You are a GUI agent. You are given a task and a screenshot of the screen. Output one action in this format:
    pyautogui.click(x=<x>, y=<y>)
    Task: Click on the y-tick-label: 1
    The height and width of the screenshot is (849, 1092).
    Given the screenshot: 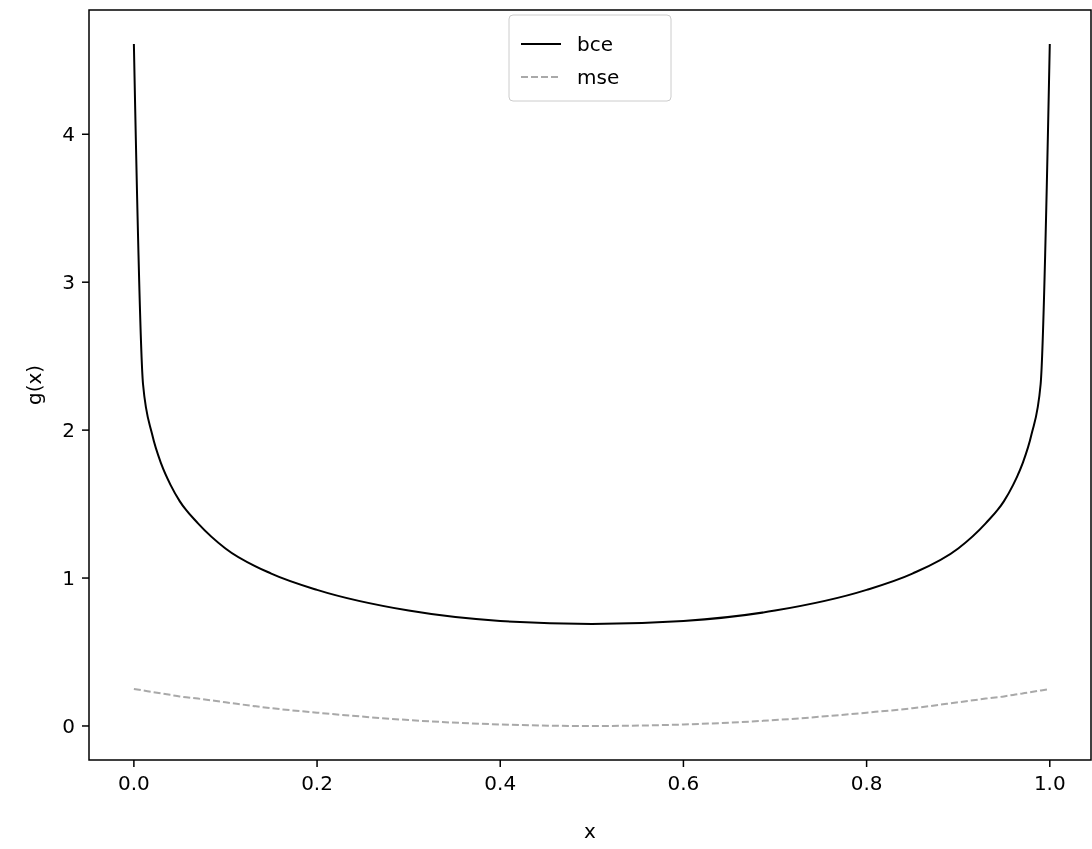 What is the action you would take?
    pyautogui.click(x=68, y=578)
    